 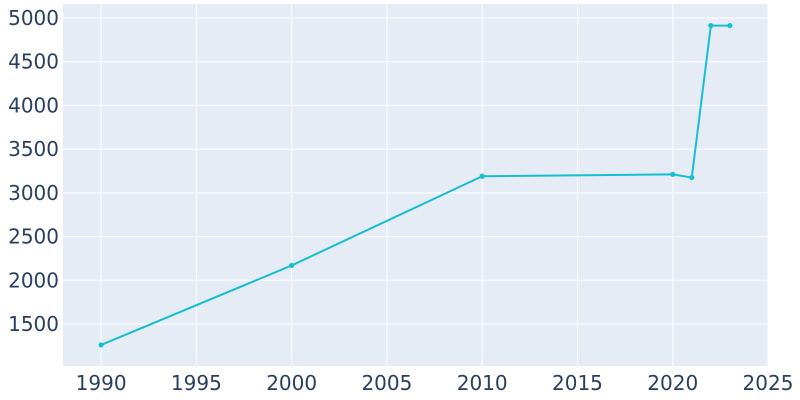 I want to click on x-tick-label-3: 2005, so click(x=386, y=383).